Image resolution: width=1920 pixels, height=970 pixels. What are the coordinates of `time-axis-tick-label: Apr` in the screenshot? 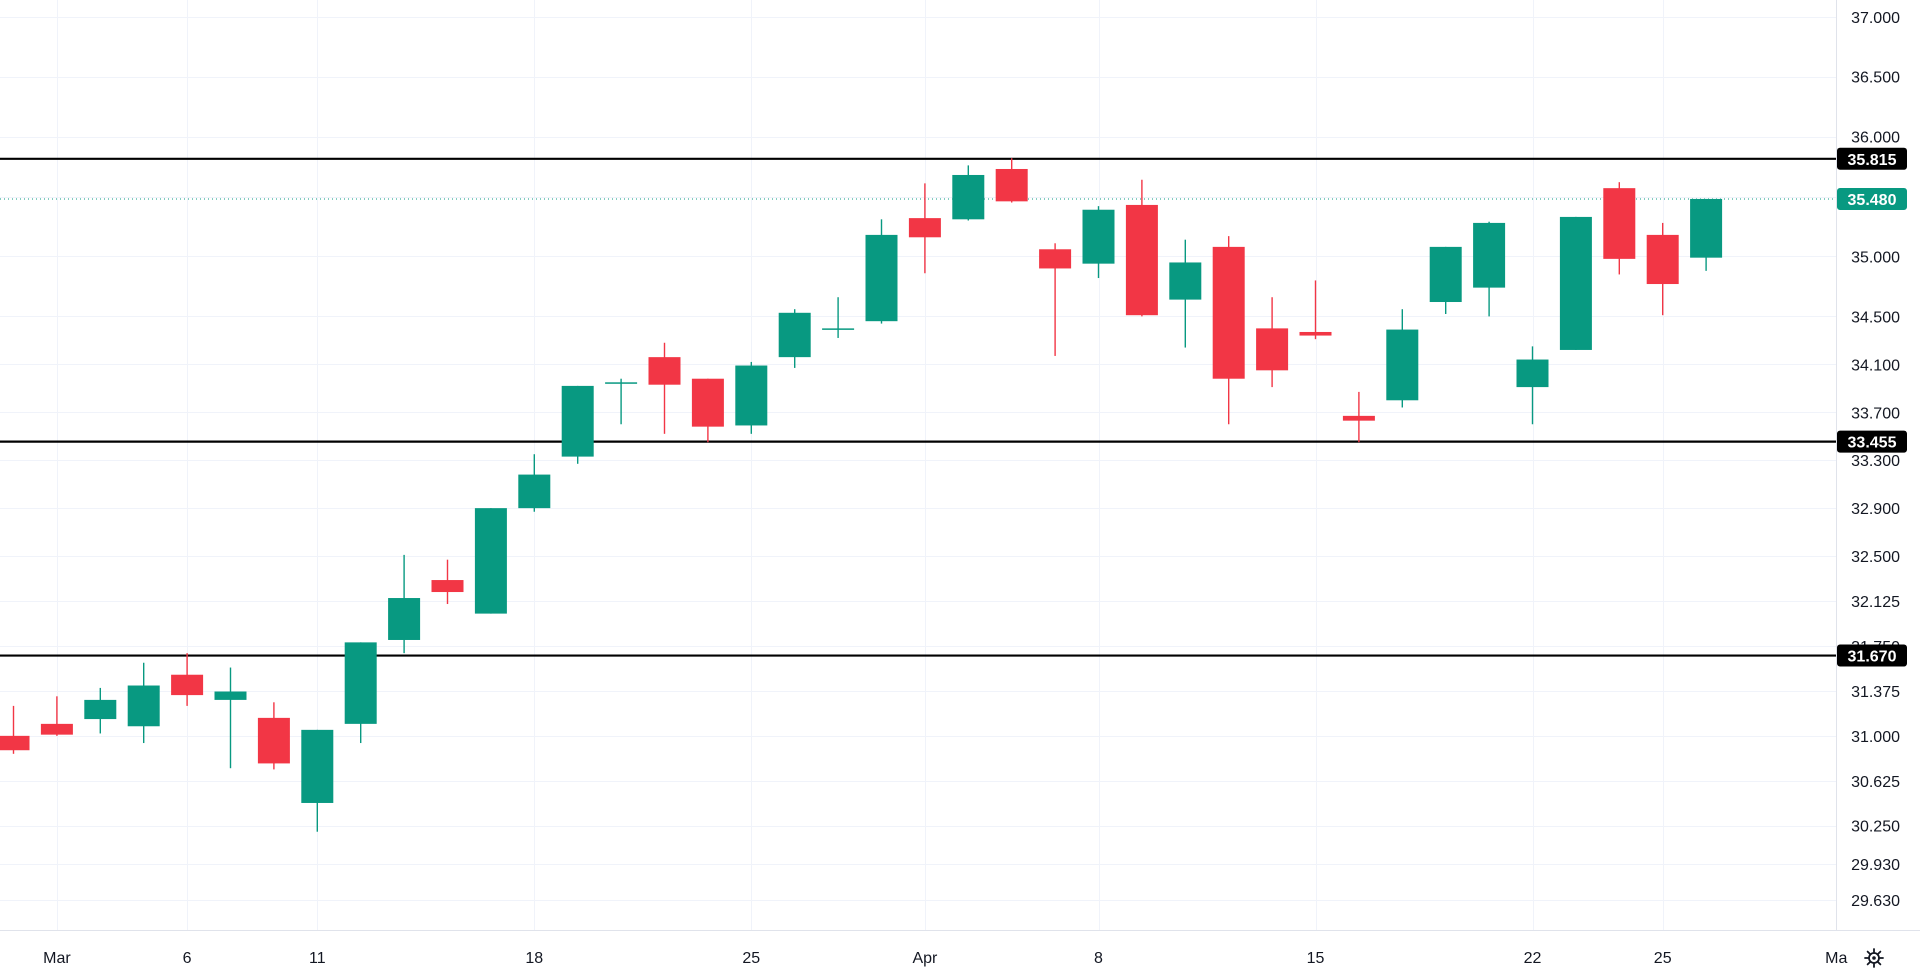 It's located at (925, 958).